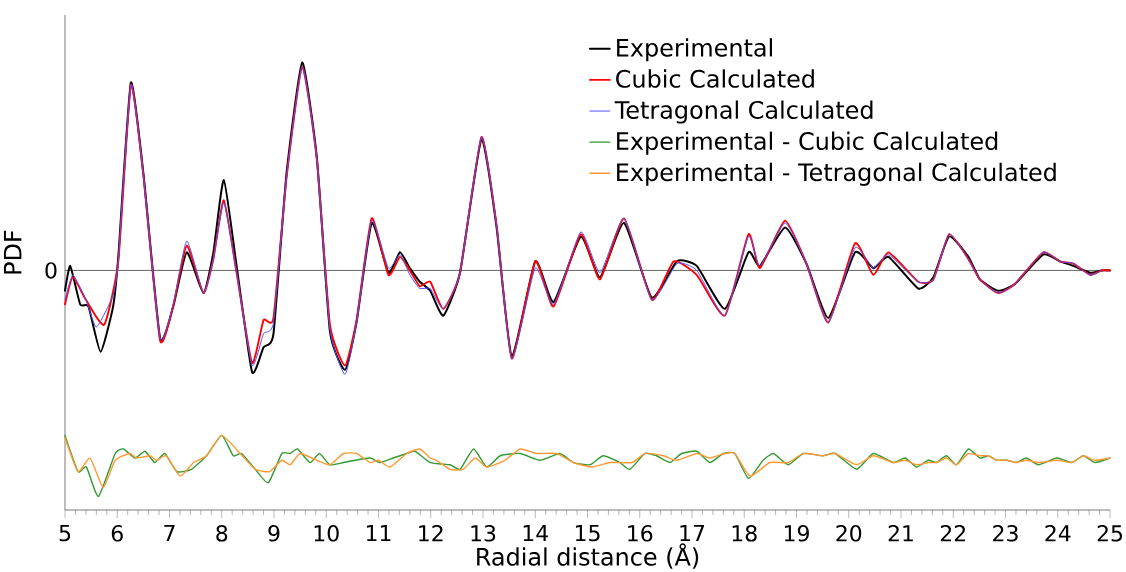 Image resolution: width=1126 pixels, height=572 pixels. What do you see at coordinates (274, 533) in the screenshot?
I see `x-tick-label: 9` at bounding box center [274, 533].